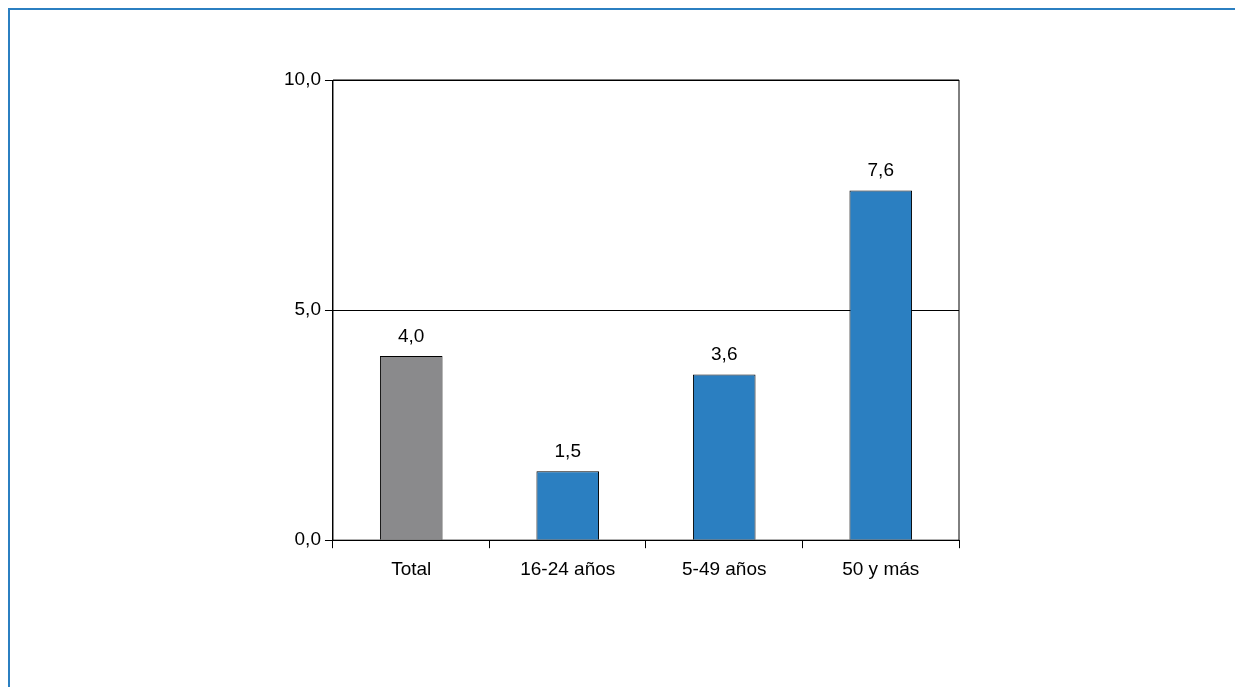 This screenshot has width=1235, height=687. I want to click on x-tick-label: Total, so click(411, 568).